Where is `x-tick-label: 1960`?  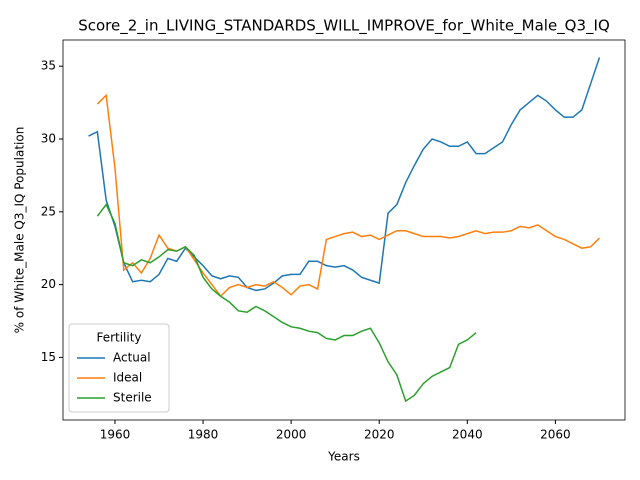 x-tick-label: 1960 is located at coordinates (115, 435).